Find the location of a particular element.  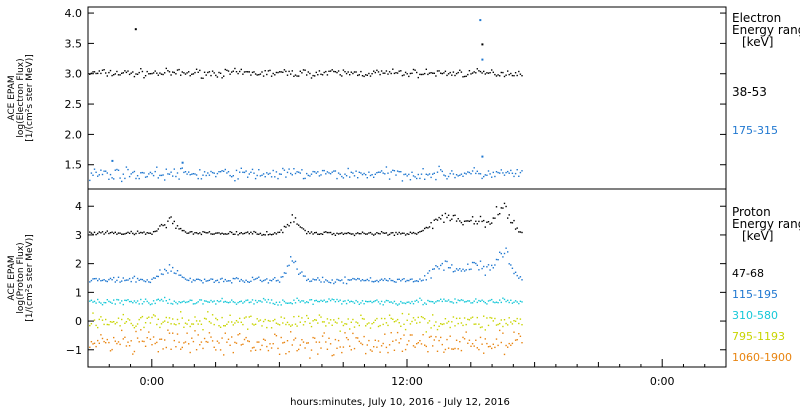

legend-title-line: Energy ranges is located at coordinates (766, 30).